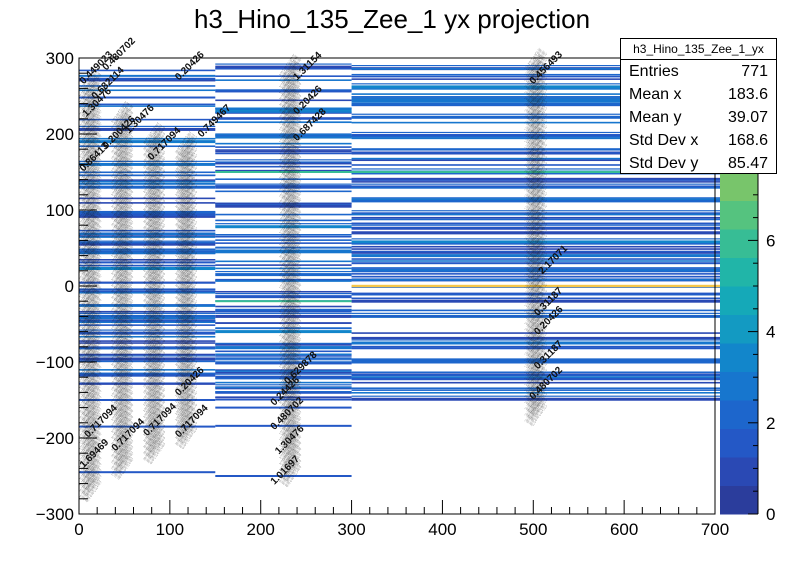 The height and width of the screenshot is (572, 796). I want to click on x-tick-label: 400, so click(442, 529).